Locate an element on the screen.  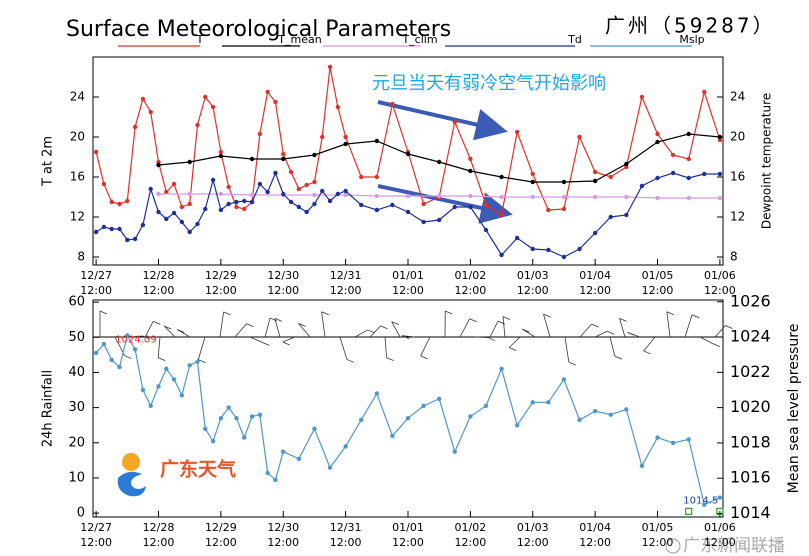
y2-tick-label: 16 is located at coordinates (737, 177).